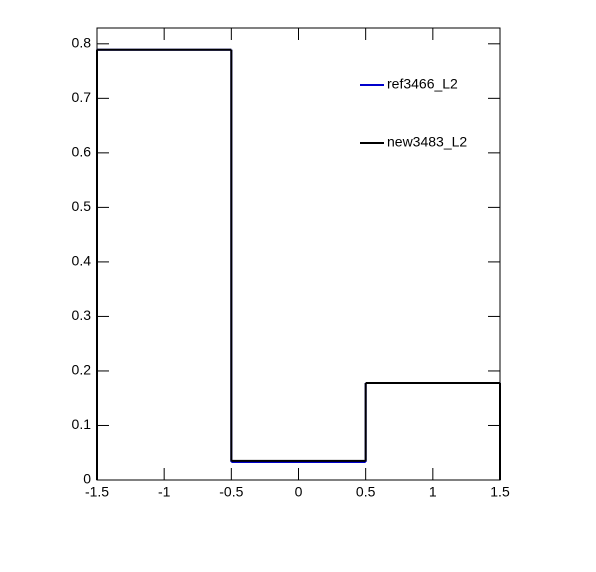 The image size is (596, 572). Describe the element at coordinates (433, 492) in the screenshot. I see `x-tick-label: 1` at that location.